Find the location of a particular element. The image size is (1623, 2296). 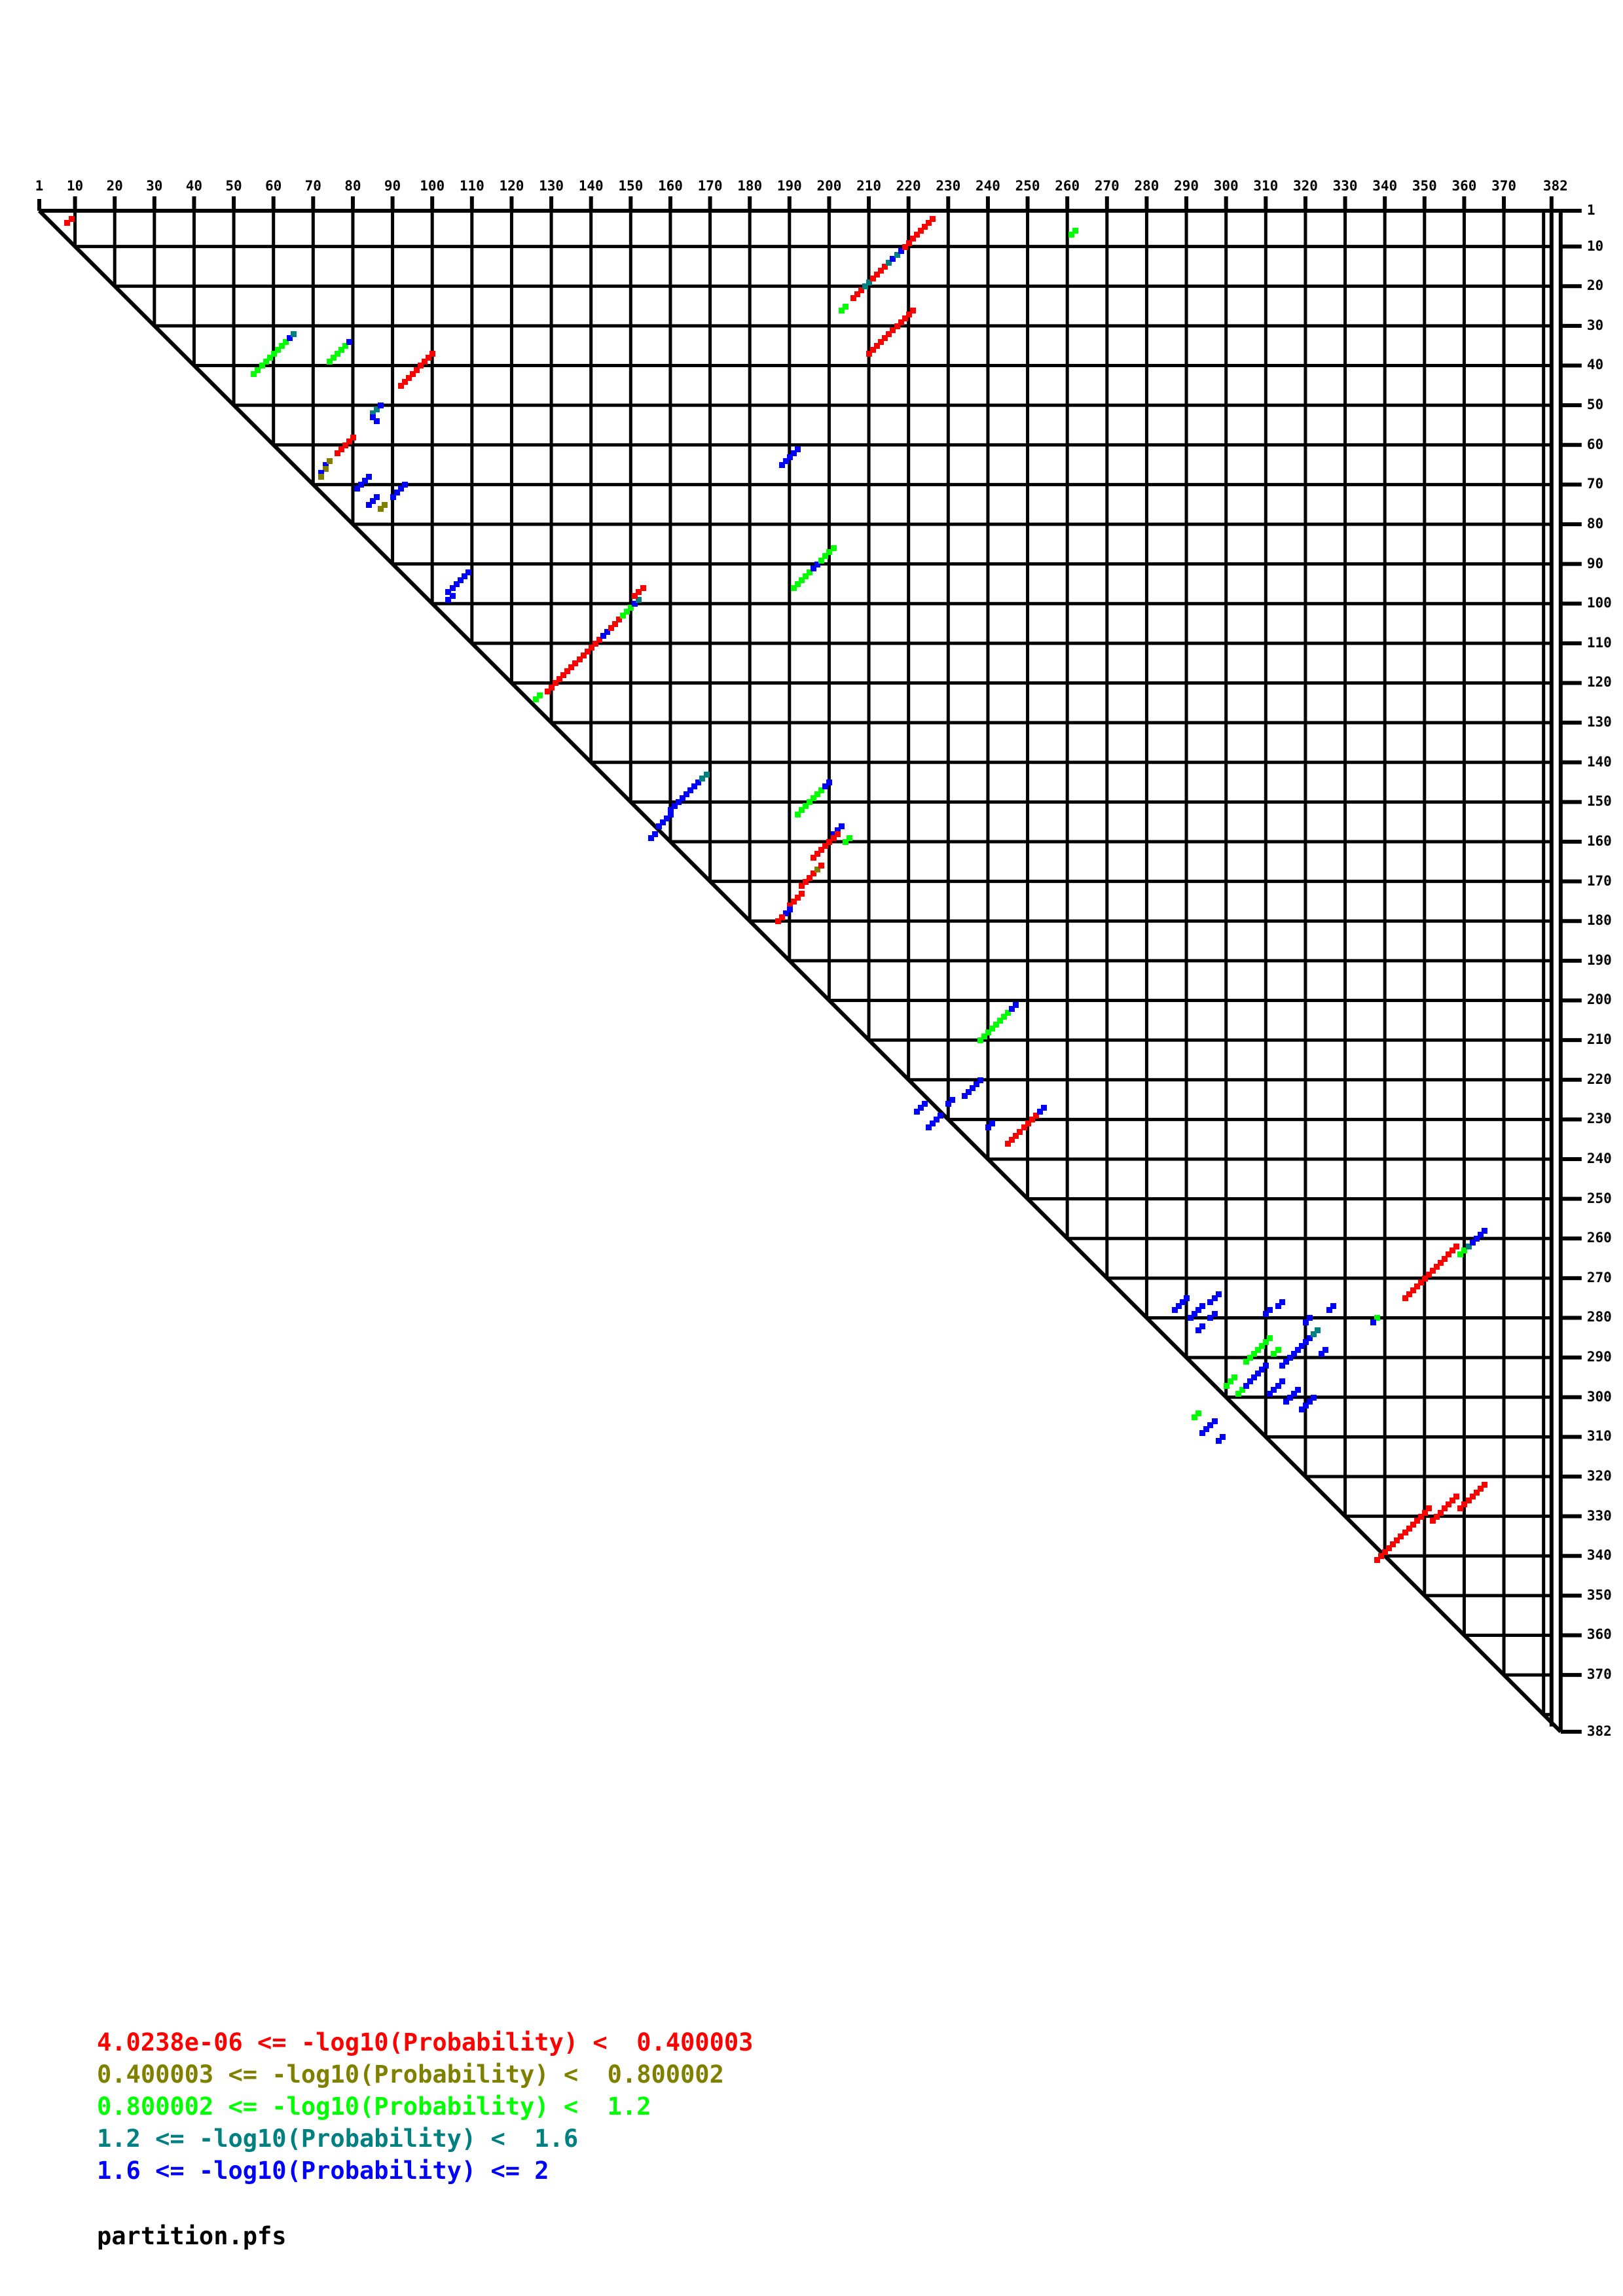

x-tick-label: 160 is located at coordinates (670, 186).